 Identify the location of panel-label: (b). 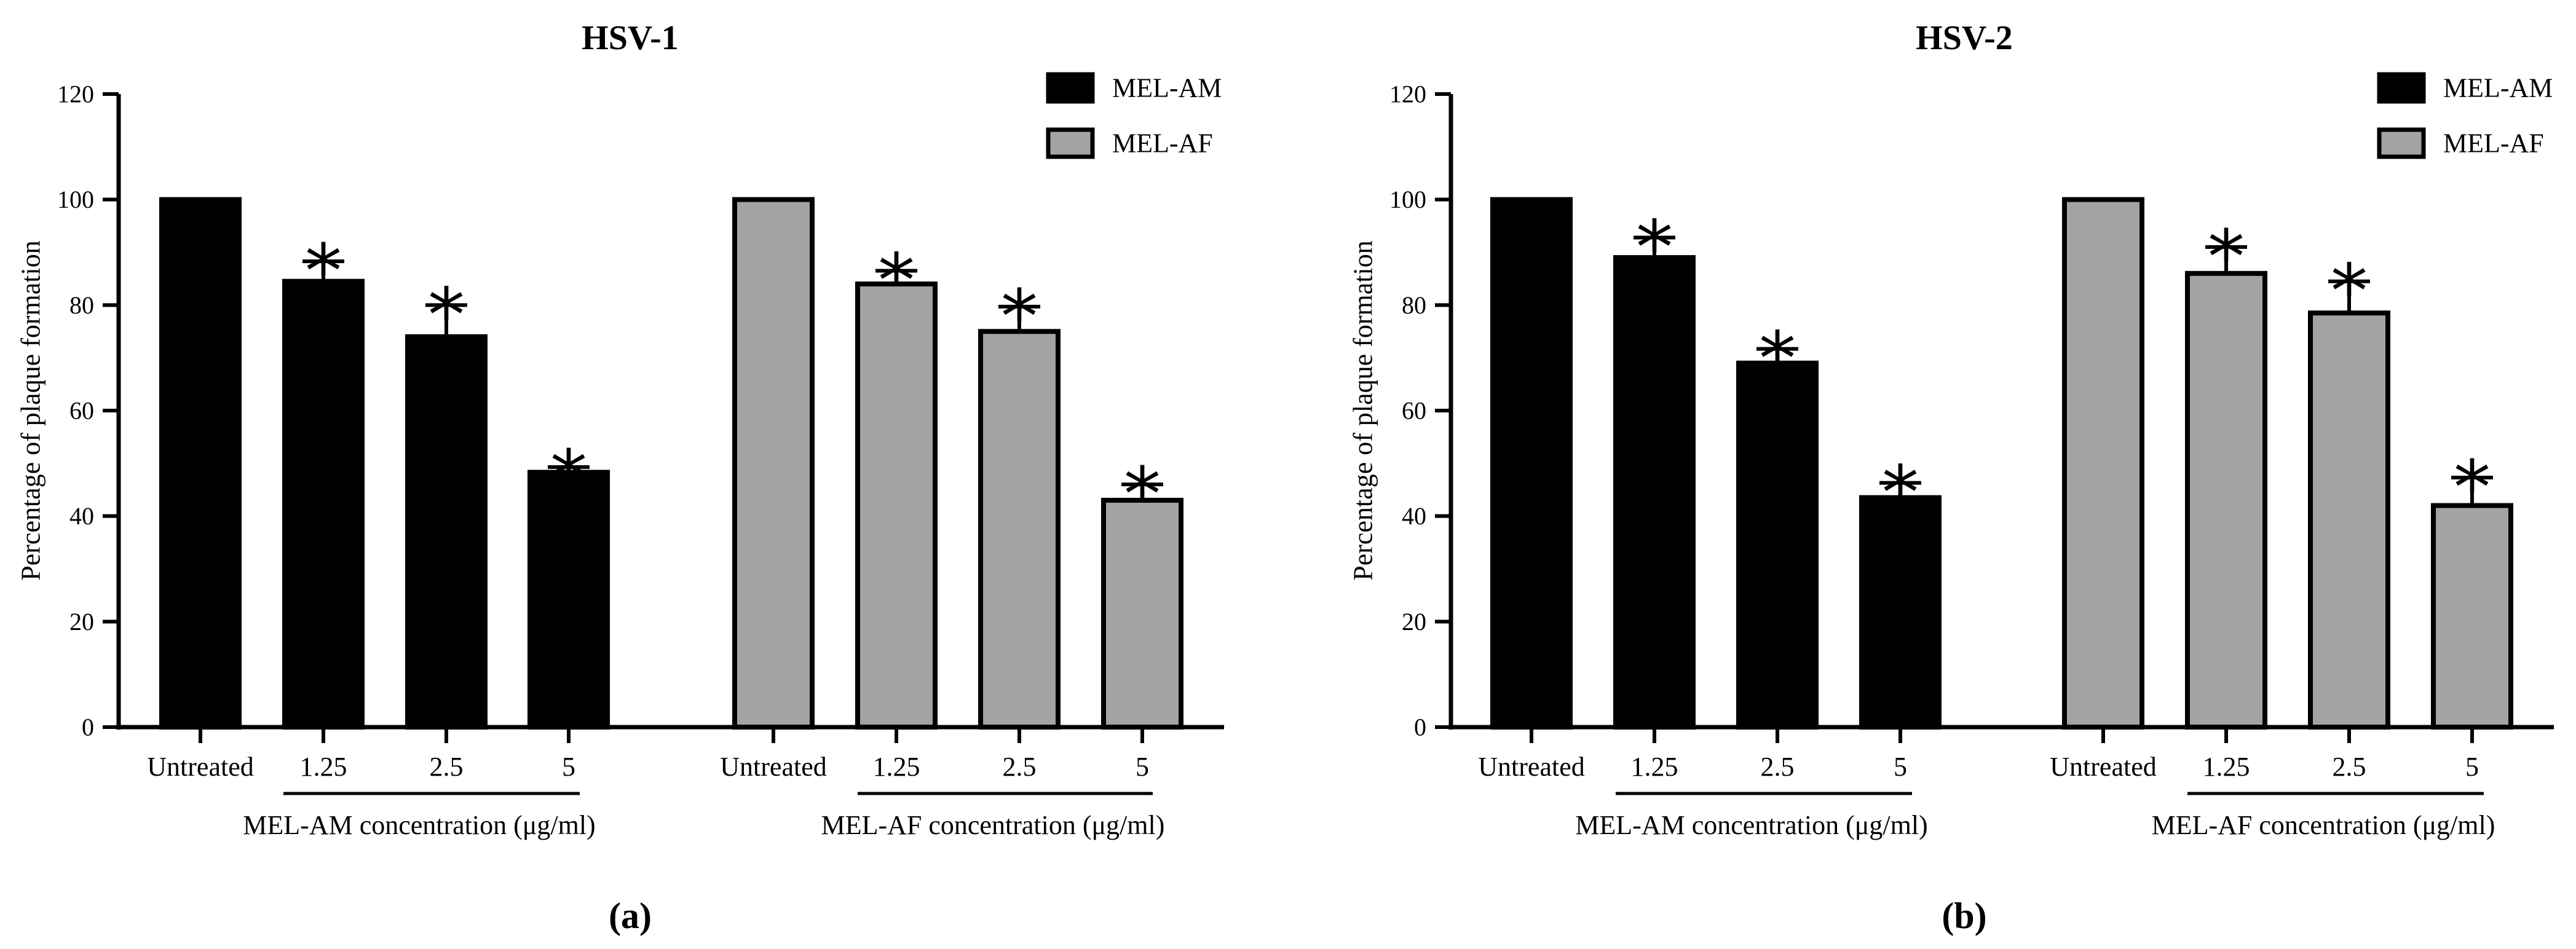
(1964, 916).